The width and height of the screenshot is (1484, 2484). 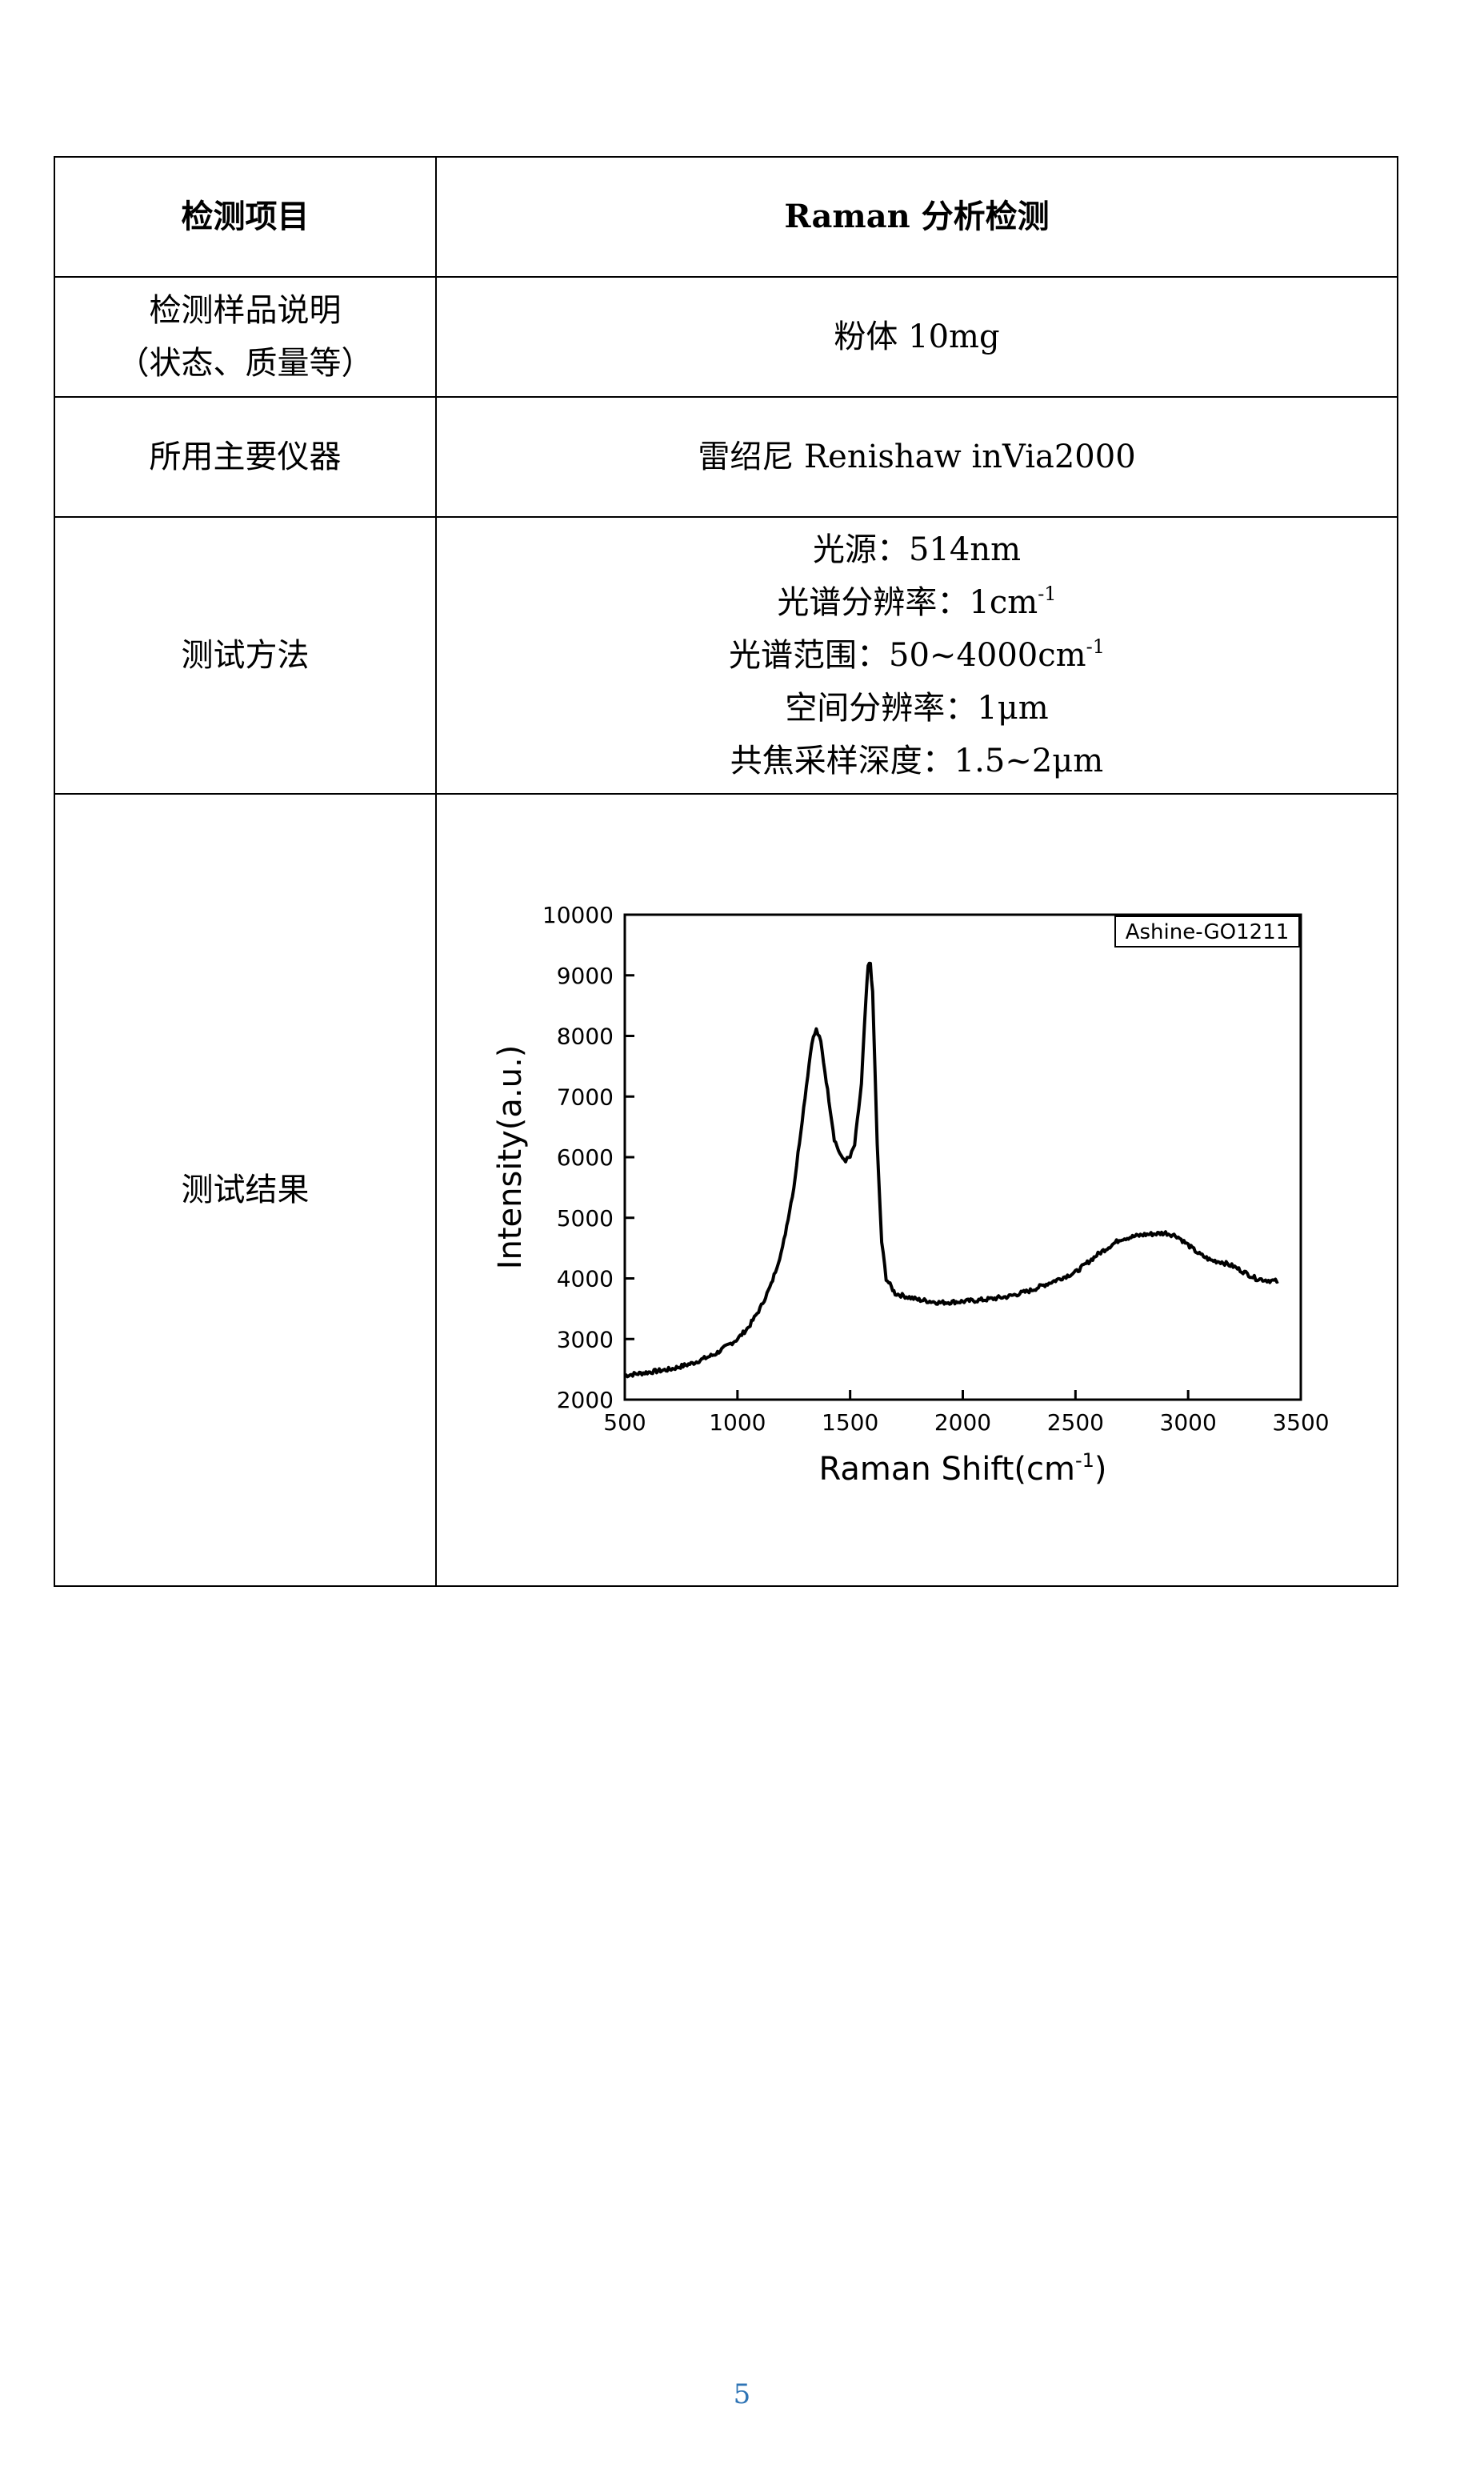 I want to click on x-tick-label: 1000, so click(x=737, y=1423).